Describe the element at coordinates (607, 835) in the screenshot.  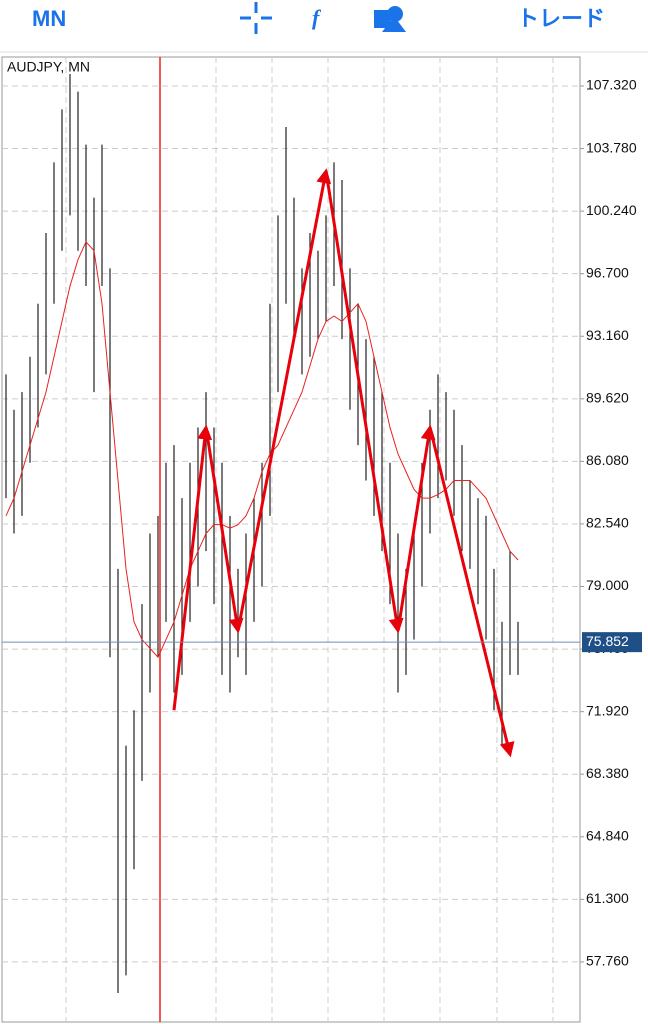
I see `y-tick-label: 64.840` at that location.